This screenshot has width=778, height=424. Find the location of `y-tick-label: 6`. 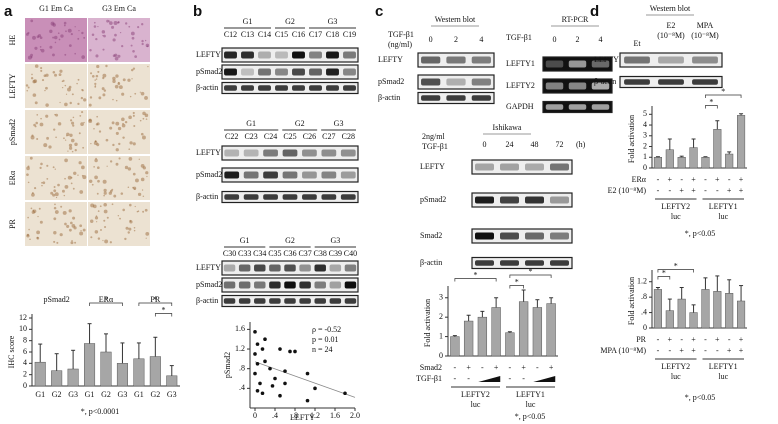

y-tick-label: 6 is located at coordinates (25, 351).